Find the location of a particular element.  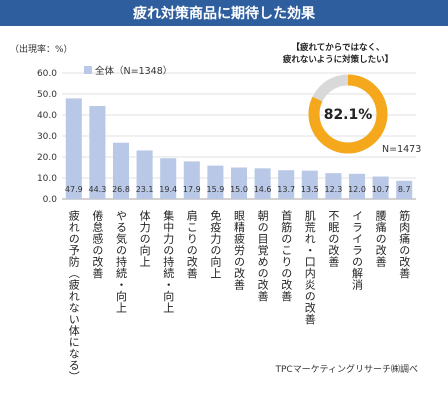

chart-title: 疲れ対策商品に期待した効果 is located at coordinates (224, 13).